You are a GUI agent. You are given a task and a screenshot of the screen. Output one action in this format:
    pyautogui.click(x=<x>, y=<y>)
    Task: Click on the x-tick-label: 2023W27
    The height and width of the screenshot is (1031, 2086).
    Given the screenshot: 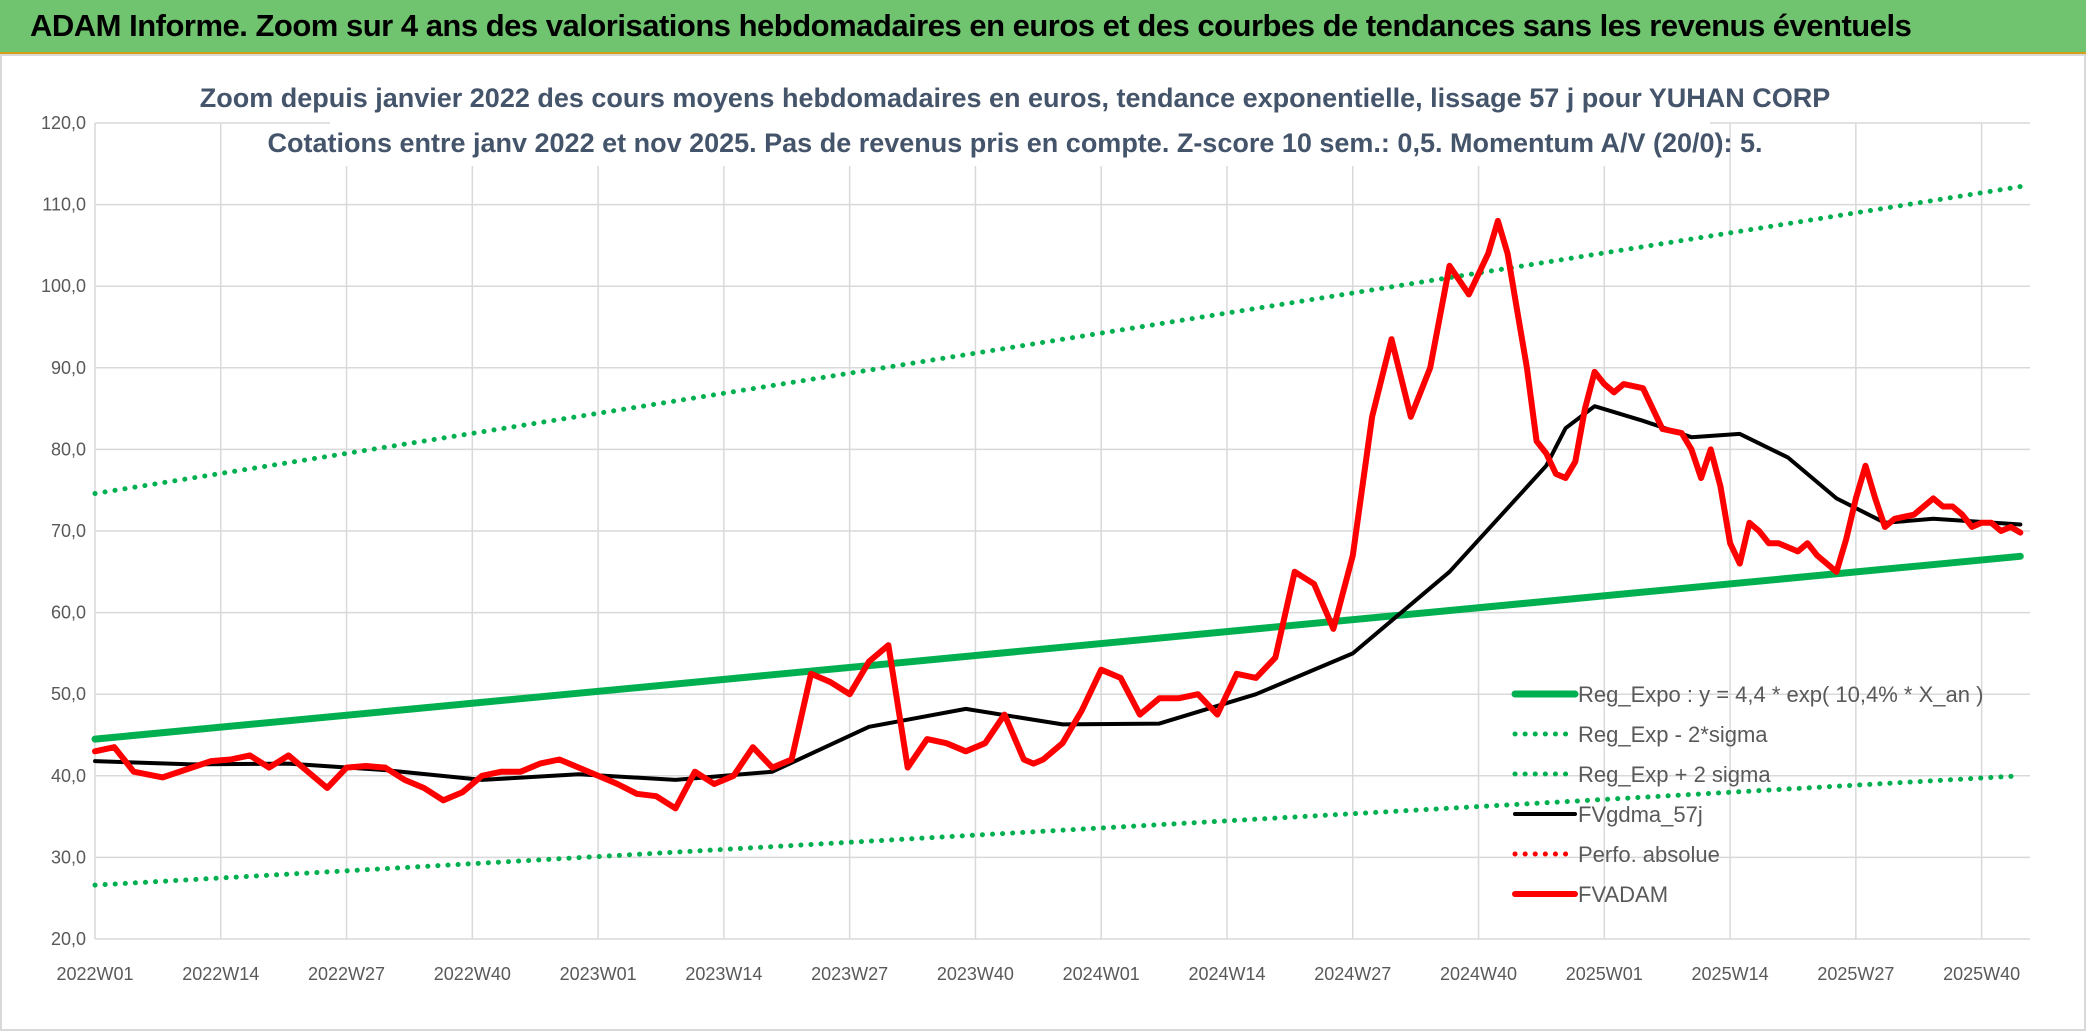 What is the action you would take?
    pyautogui.click(x=849, y=974)
    